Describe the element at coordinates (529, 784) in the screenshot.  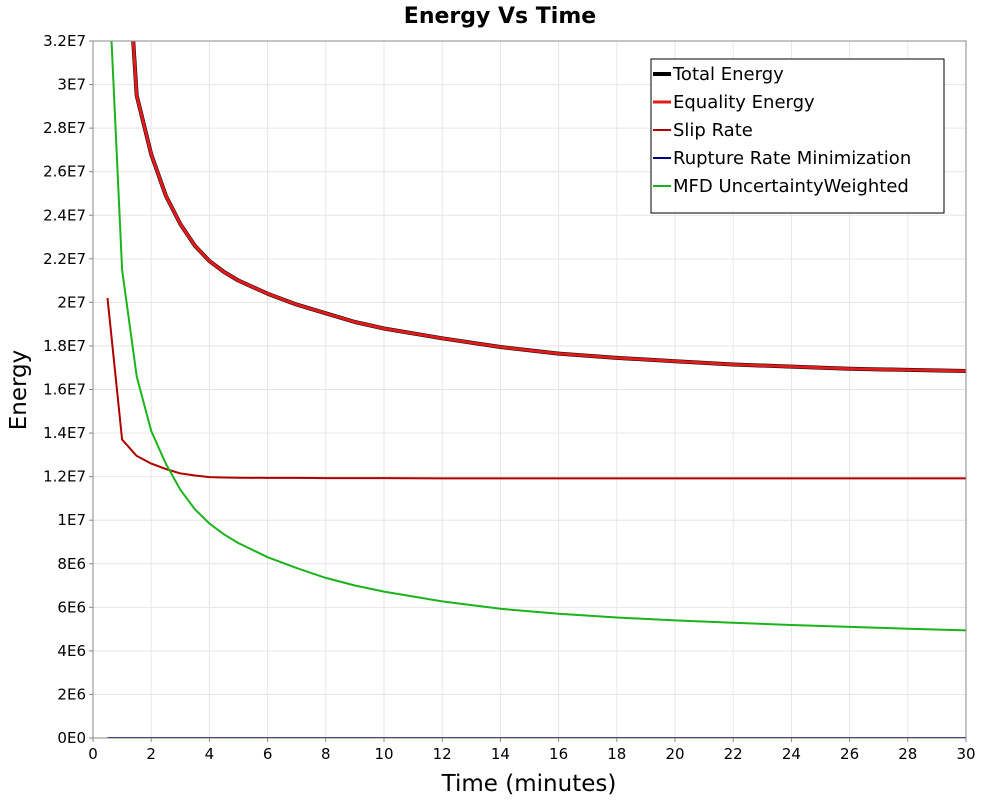
I see `x-axis-label: Time (minutes)` at that location.